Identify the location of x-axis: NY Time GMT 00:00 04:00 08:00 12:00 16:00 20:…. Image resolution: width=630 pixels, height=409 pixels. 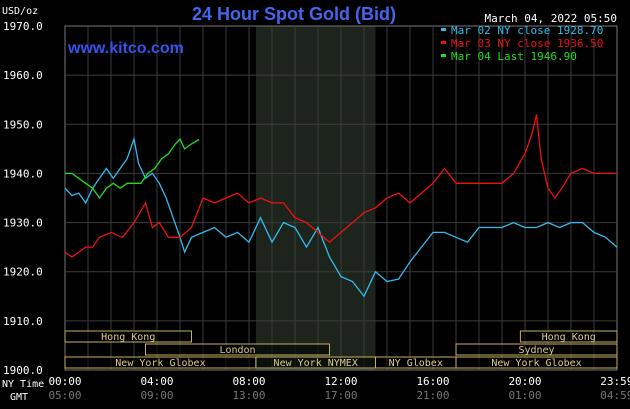
(316, 389).